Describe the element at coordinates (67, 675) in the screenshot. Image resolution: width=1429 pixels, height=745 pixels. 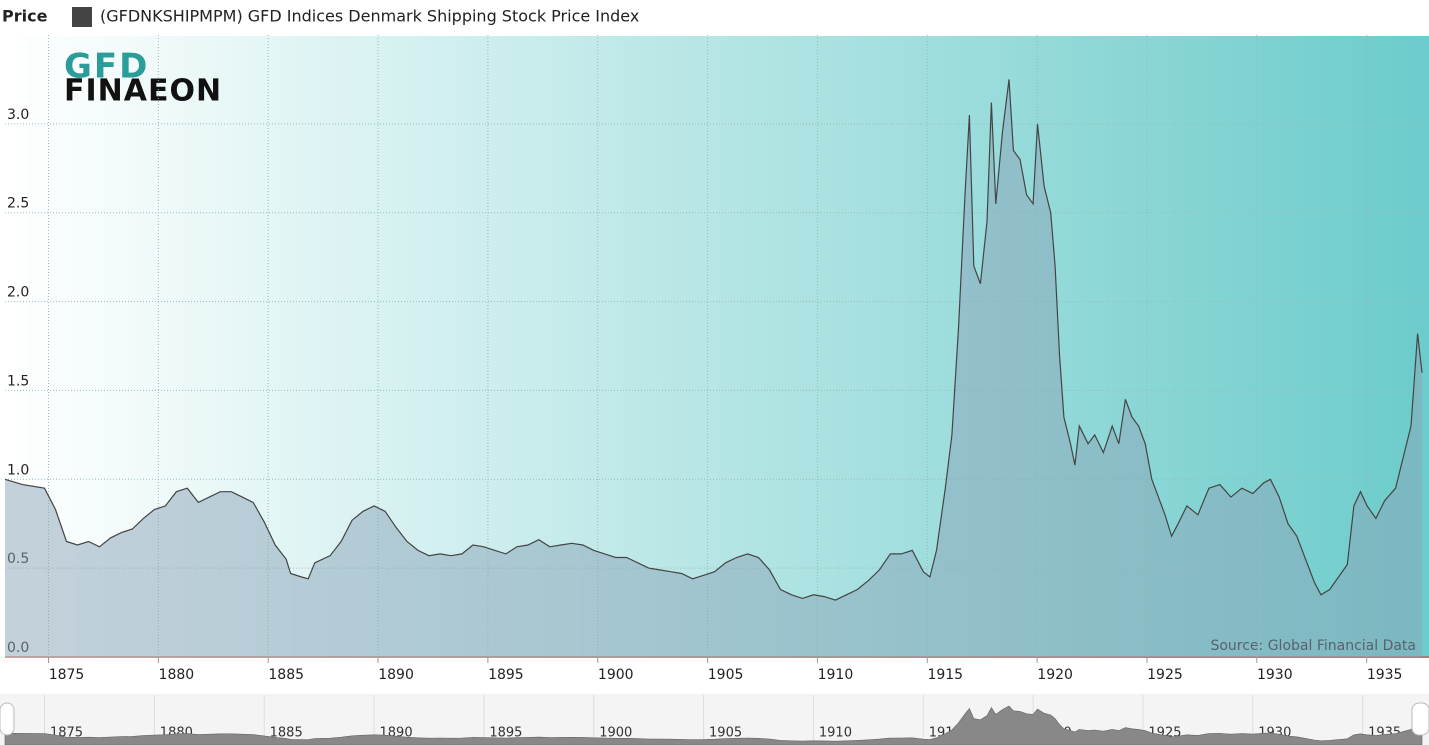
I see `x-tick-label: 1875` at that location.